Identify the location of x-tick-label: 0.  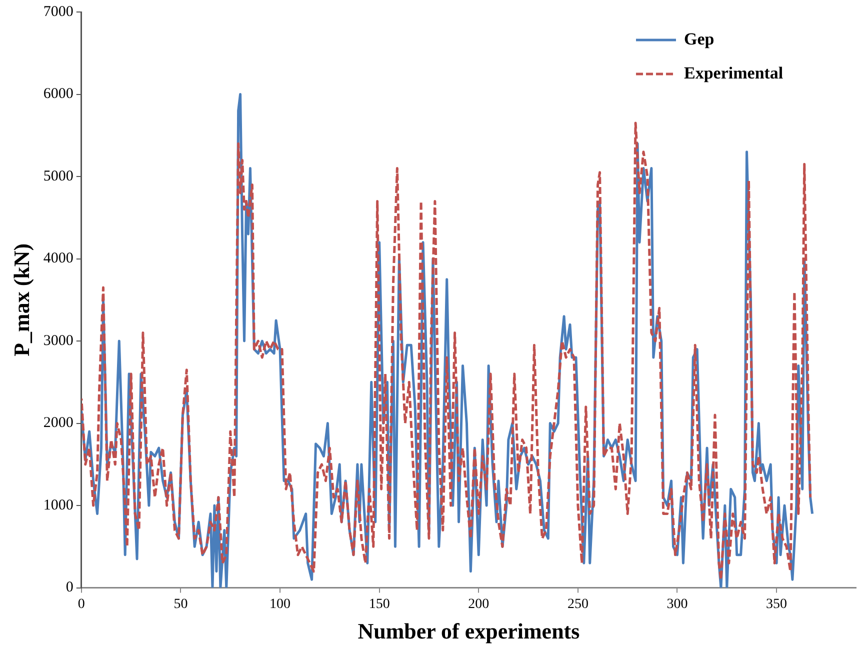
(81, 604).